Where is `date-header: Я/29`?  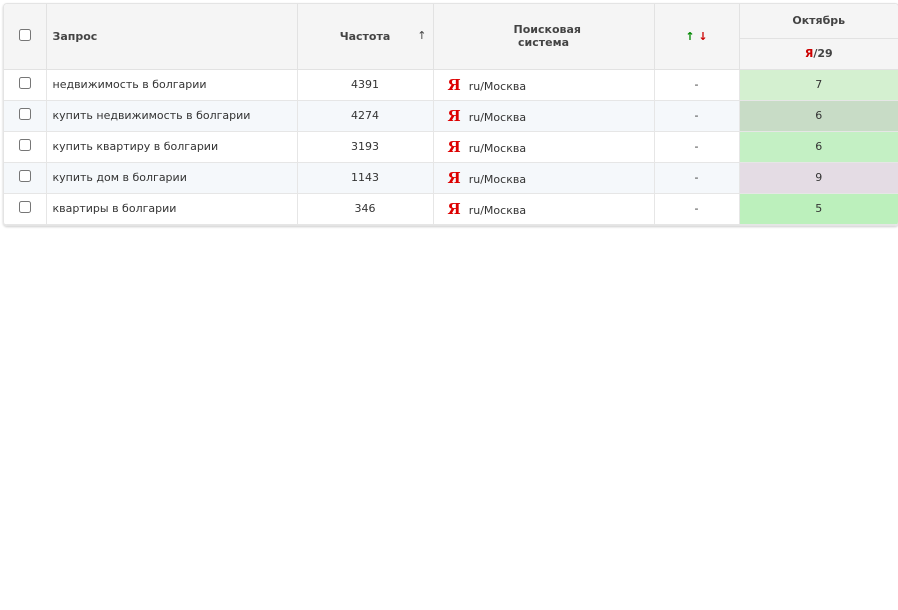 date-header: Я/29 is located at coordinates (818, 54).